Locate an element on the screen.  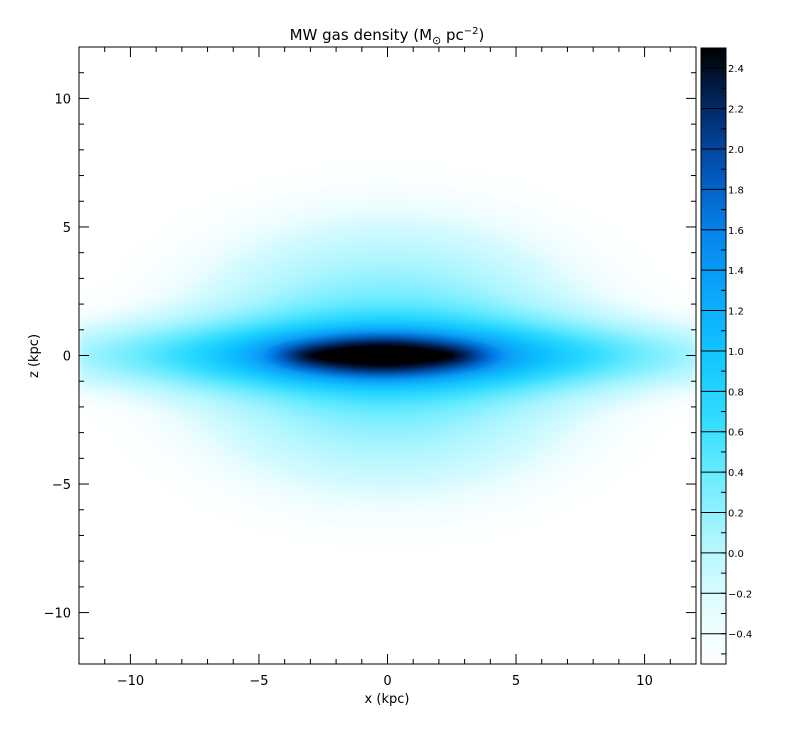
x-tick-label: −10 is located at coordinates (130, 681).